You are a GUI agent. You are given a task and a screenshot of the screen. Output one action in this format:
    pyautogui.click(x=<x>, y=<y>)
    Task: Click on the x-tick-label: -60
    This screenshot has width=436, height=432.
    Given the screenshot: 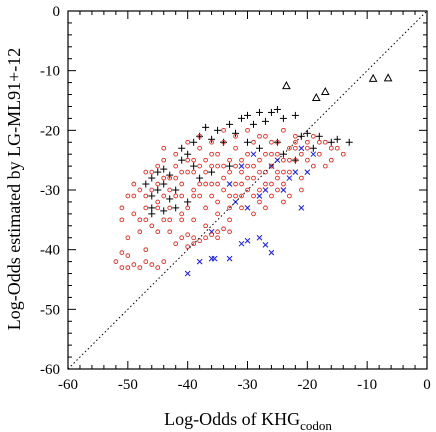 What is the action you would take?
    pyautogui.click(x=68, y=385)
    